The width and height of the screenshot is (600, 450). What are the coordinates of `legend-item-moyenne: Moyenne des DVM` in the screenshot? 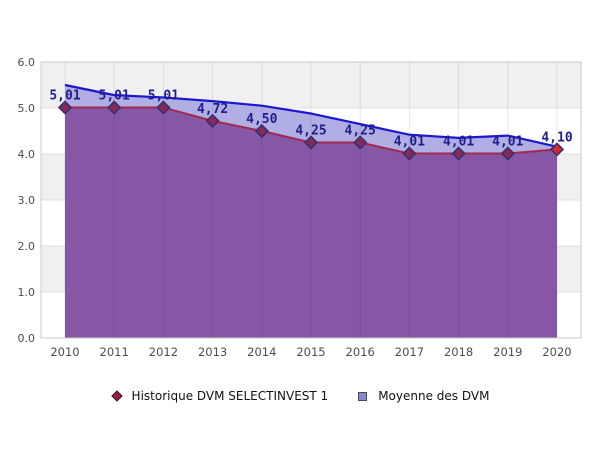 It's located at (423, 396).